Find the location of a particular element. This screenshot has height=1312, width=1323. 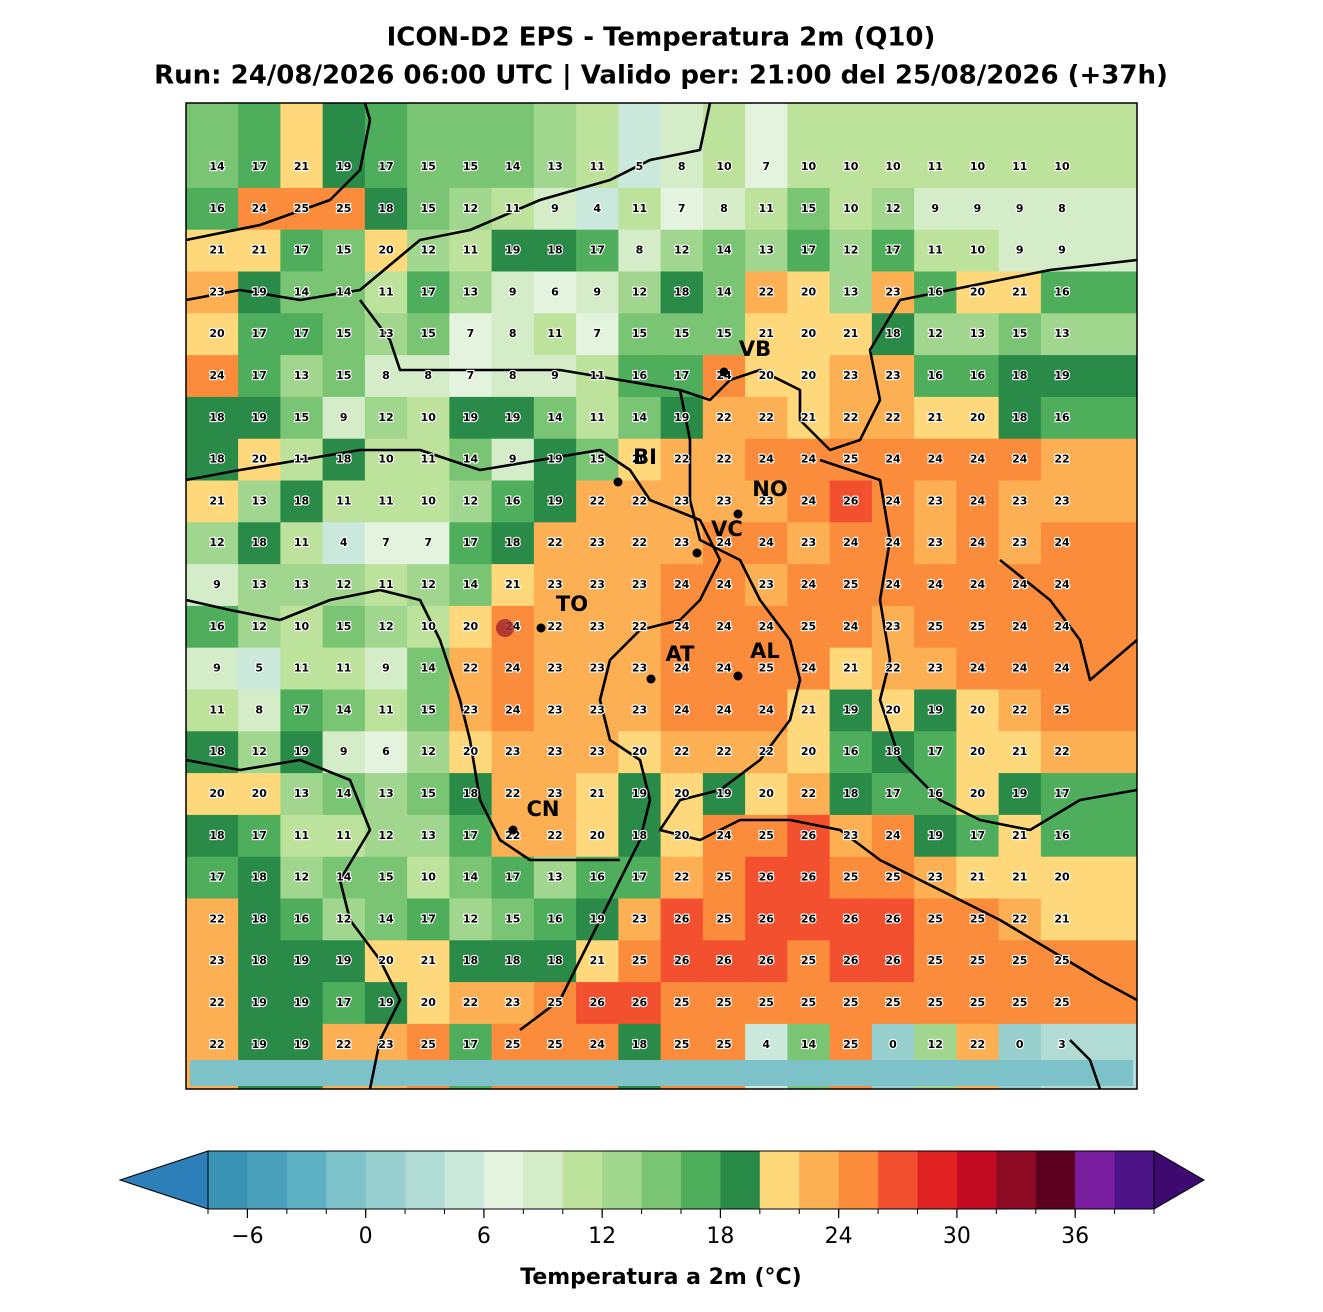

city-label: NO is located at coordinates (769, 489).